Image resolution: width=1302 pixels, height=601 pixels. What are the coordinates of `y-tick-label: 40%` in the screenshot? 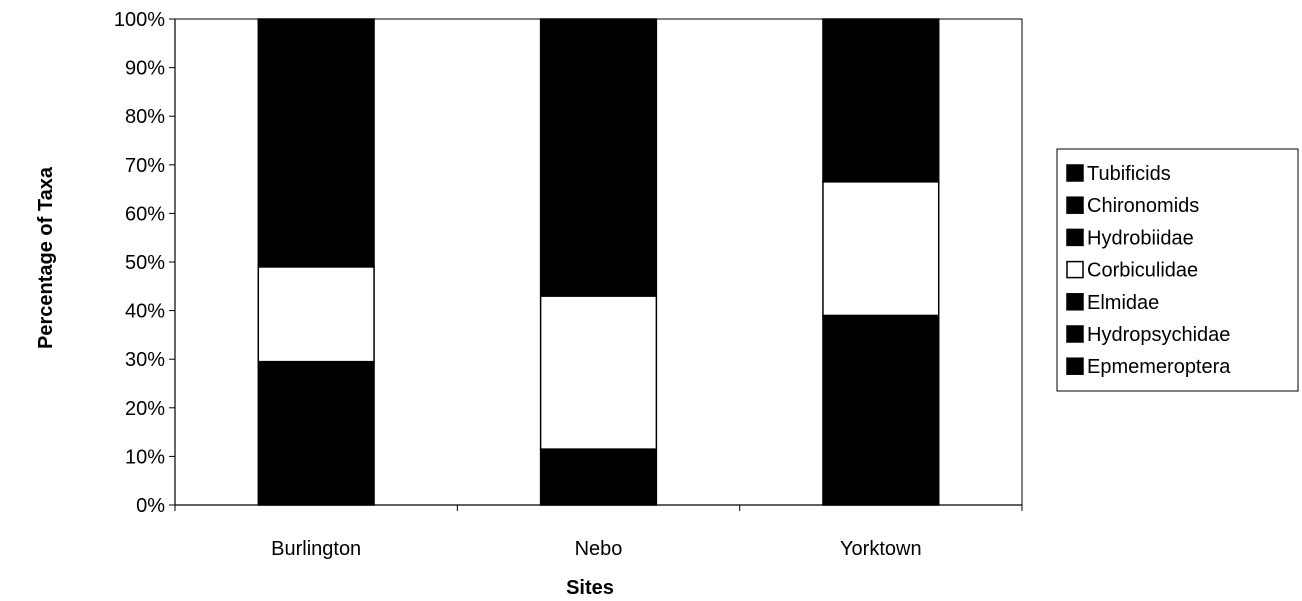 It's located at (145, 312).